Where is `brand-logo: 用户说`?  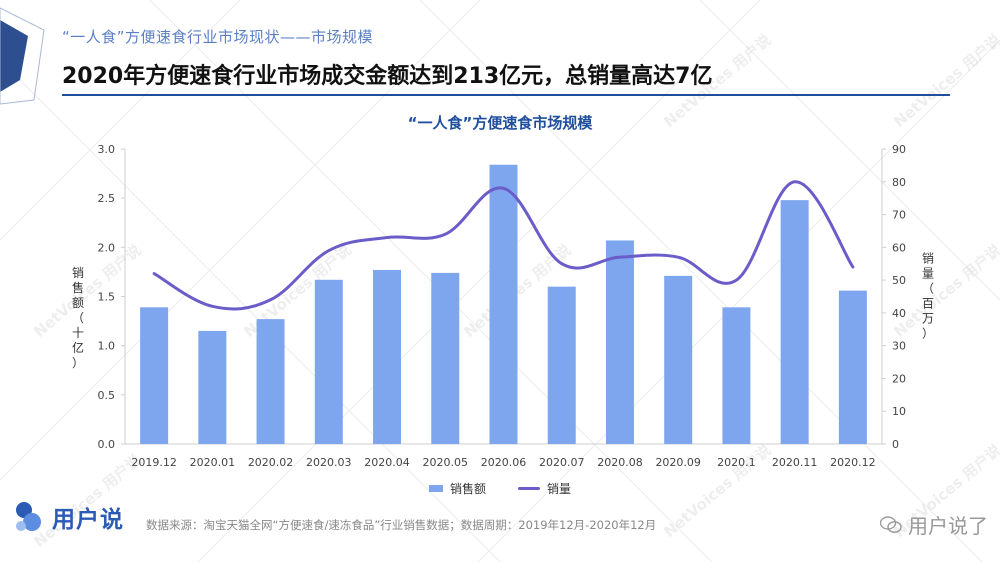 brand-logo: 用户说 is located at coordinates (68, 517).